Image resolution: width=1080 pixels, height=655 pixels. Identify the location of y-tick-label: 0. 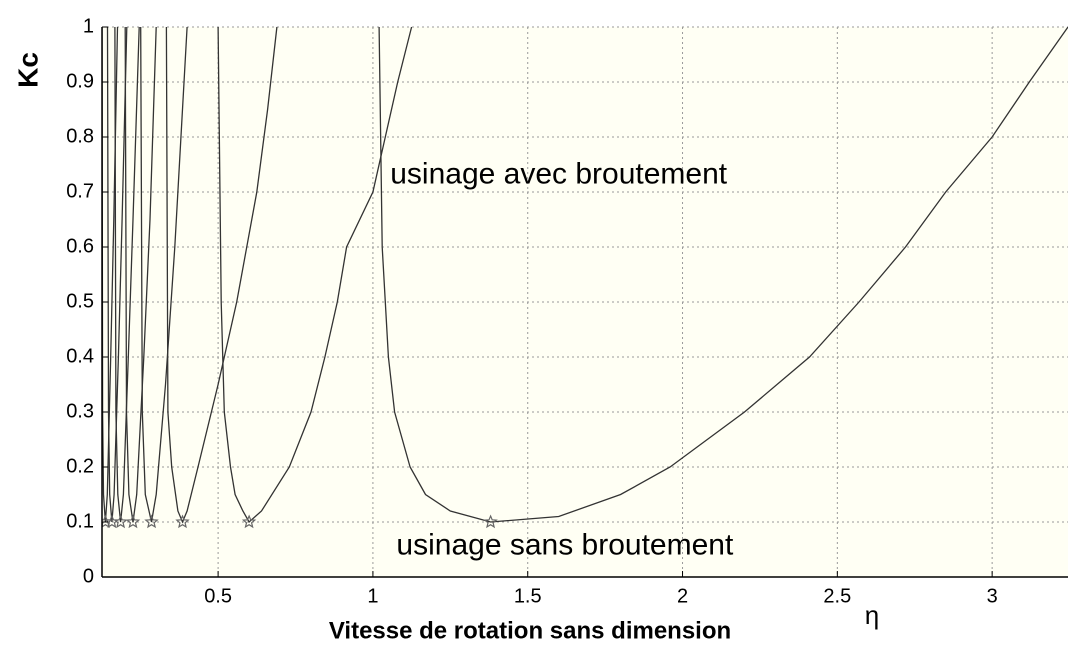
(88, 576).